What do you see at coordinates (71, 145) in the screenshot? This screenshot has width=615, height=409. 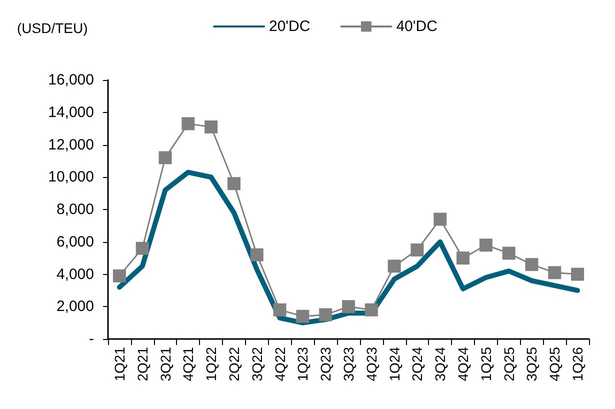 I see `y-tick-label: 12,000` at bounding box center [71, 145].